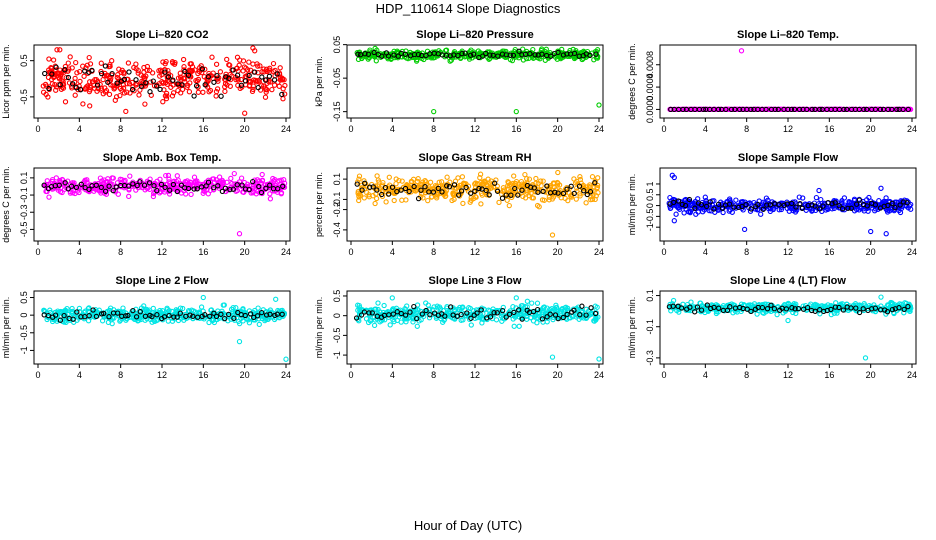 The image size is (936, 540). What do you see at coordinates (650, 195) in the screenshot?
I see `y-tick-label: 0.5` at bounding box center [650, 195].